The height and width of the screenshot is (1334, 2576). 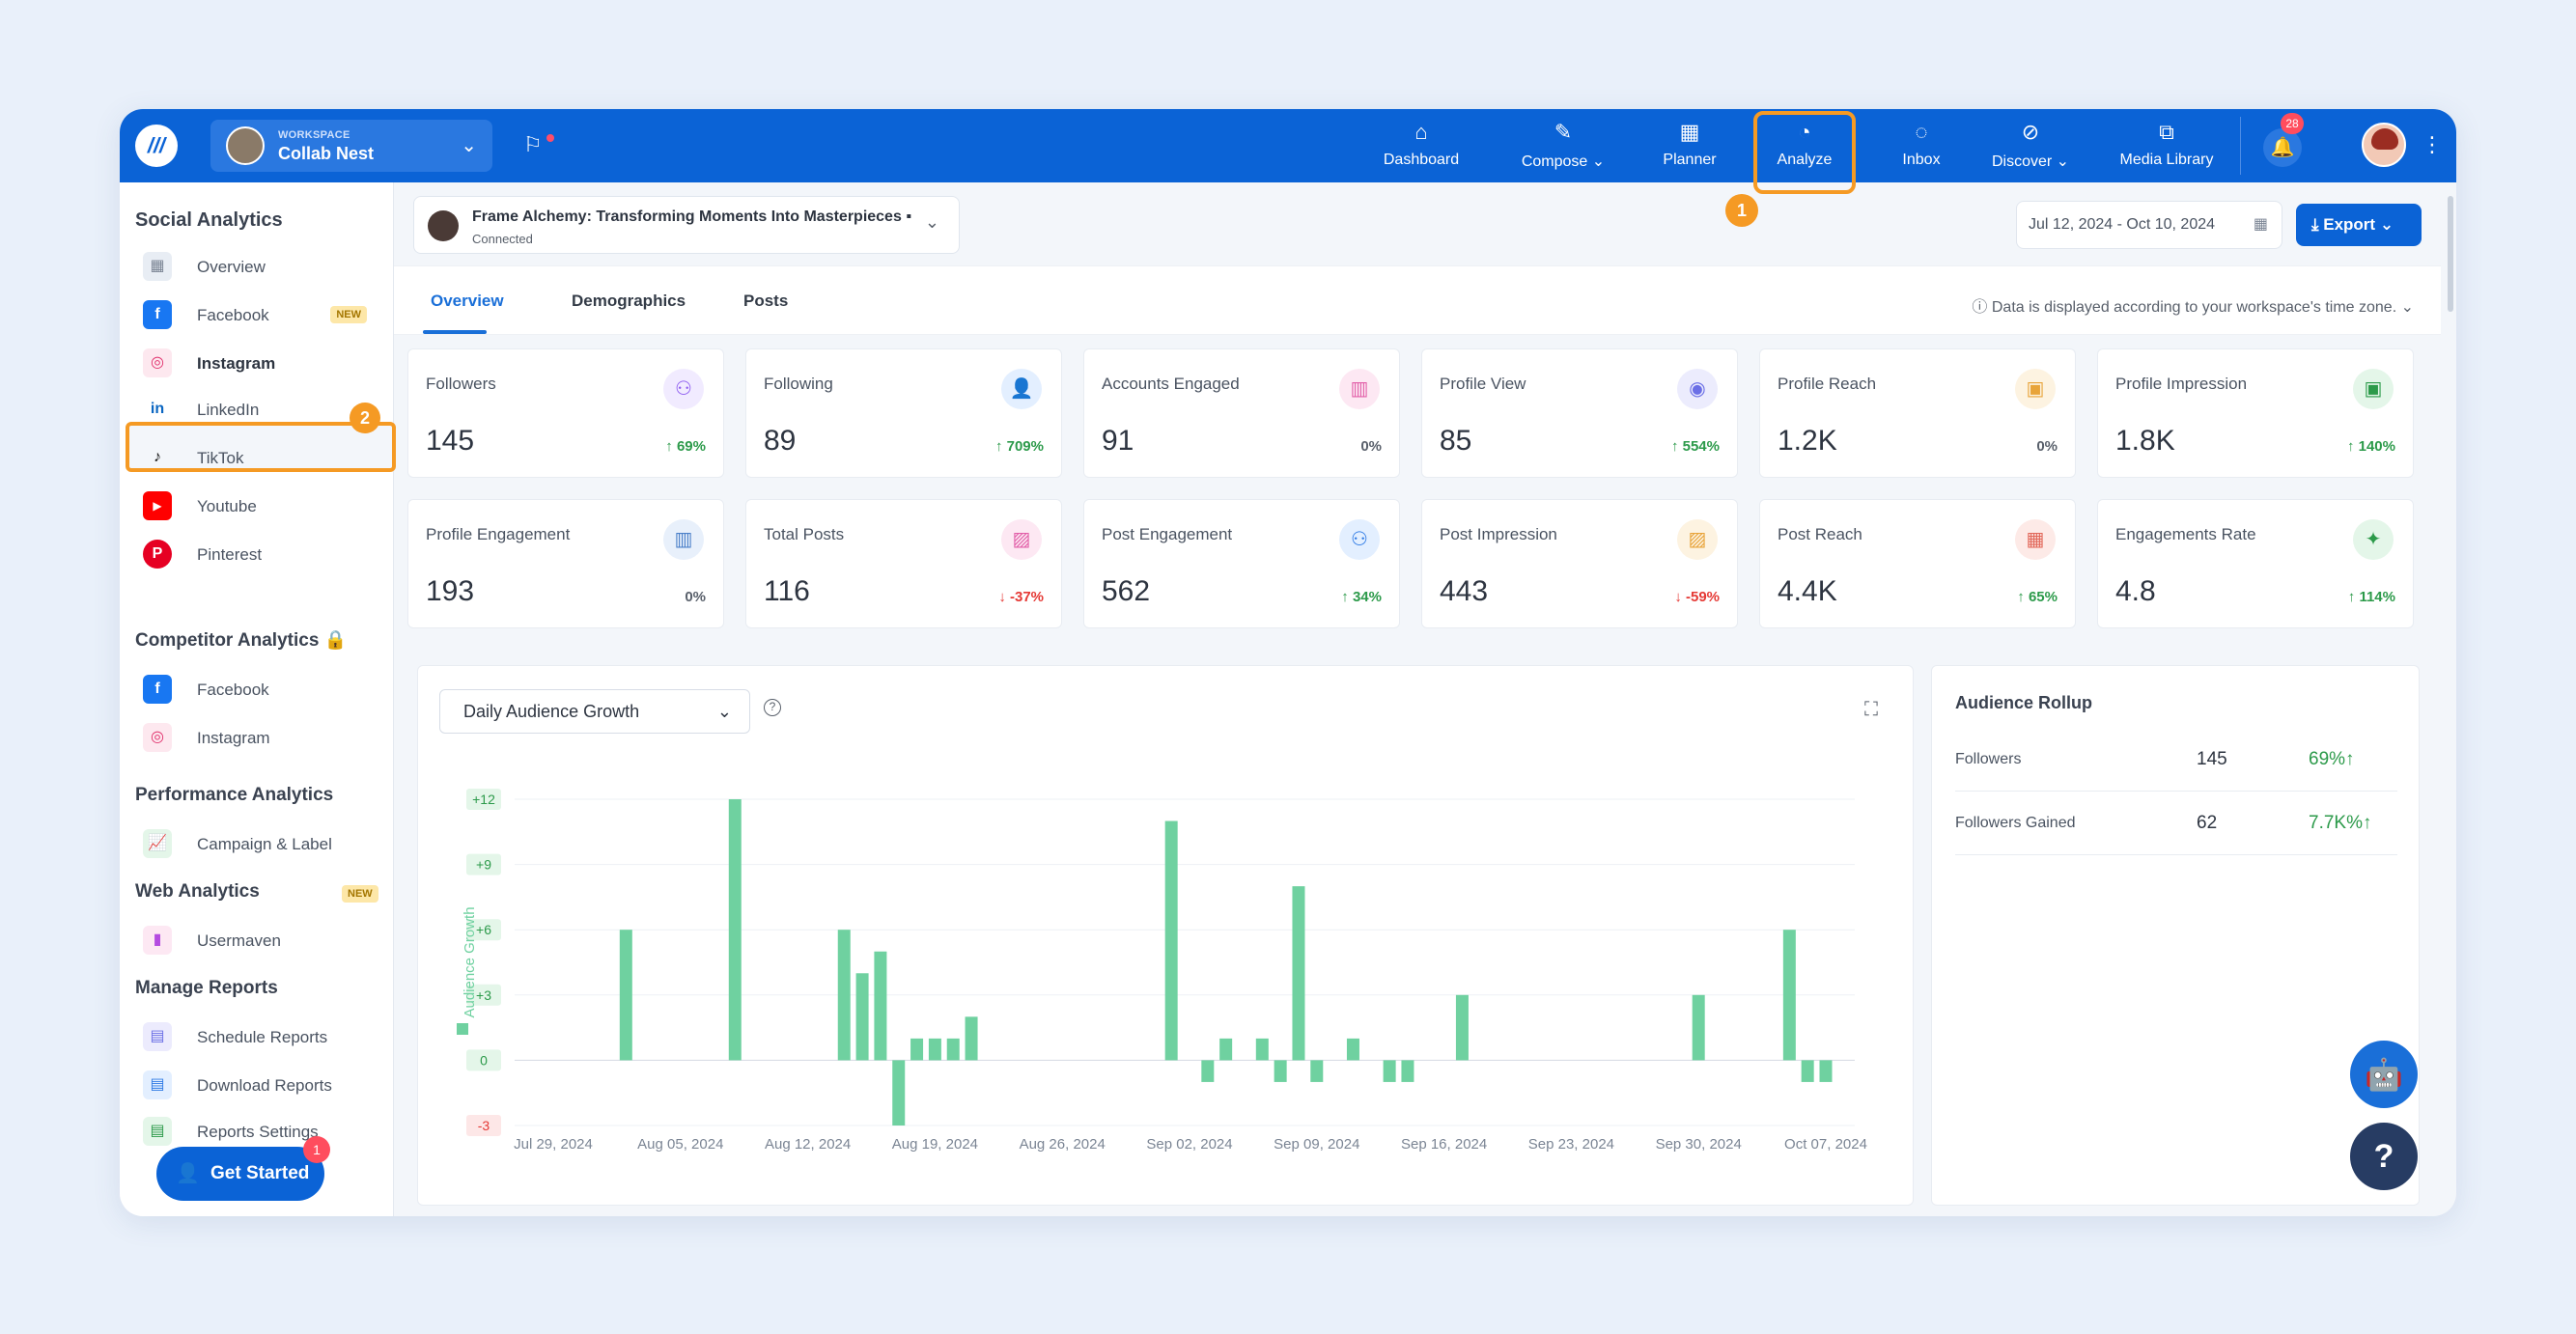 What do you see at coordinates (259, 555) in the screenshot?
I see `sidebar-item-pinterest: P Pinterest` at bounding box center [259, 555].